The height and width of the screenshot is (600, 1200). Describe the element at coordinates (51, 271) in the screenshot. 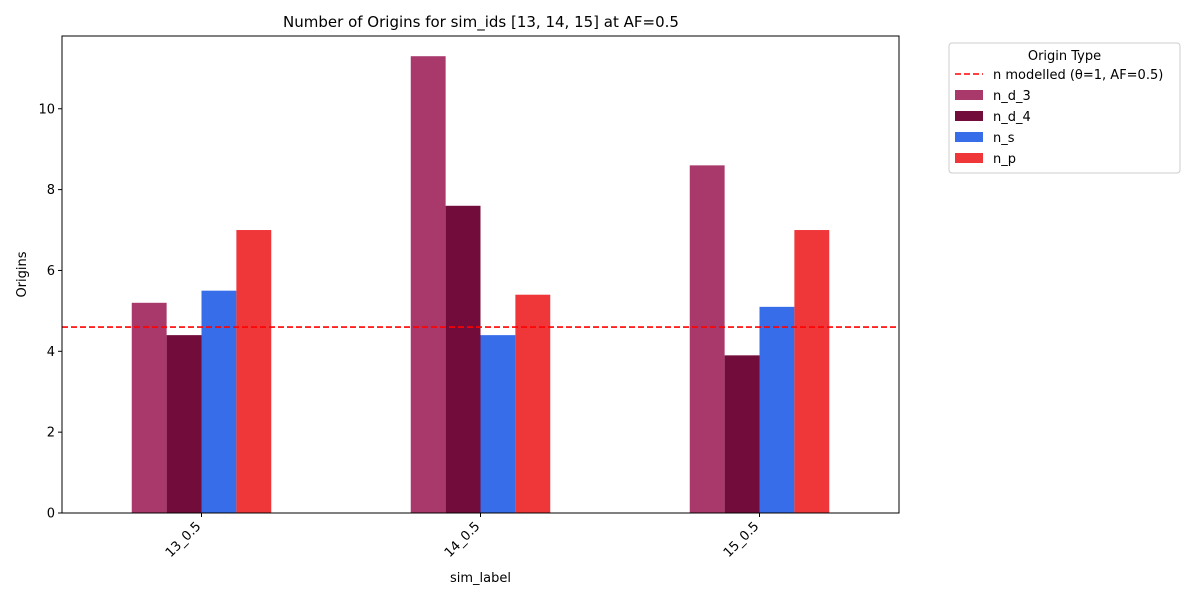

I see `y-tick-label: 6` at that location.